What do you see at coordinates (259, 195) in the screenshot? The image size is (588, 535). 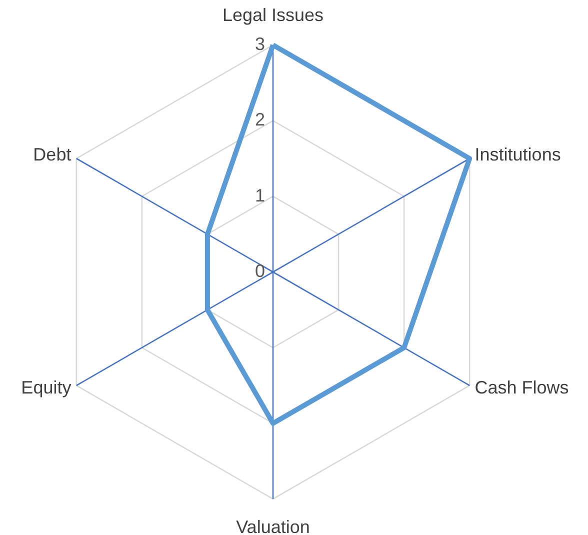 I see `y-tick-label: 1` at bounding box center [259, 195].